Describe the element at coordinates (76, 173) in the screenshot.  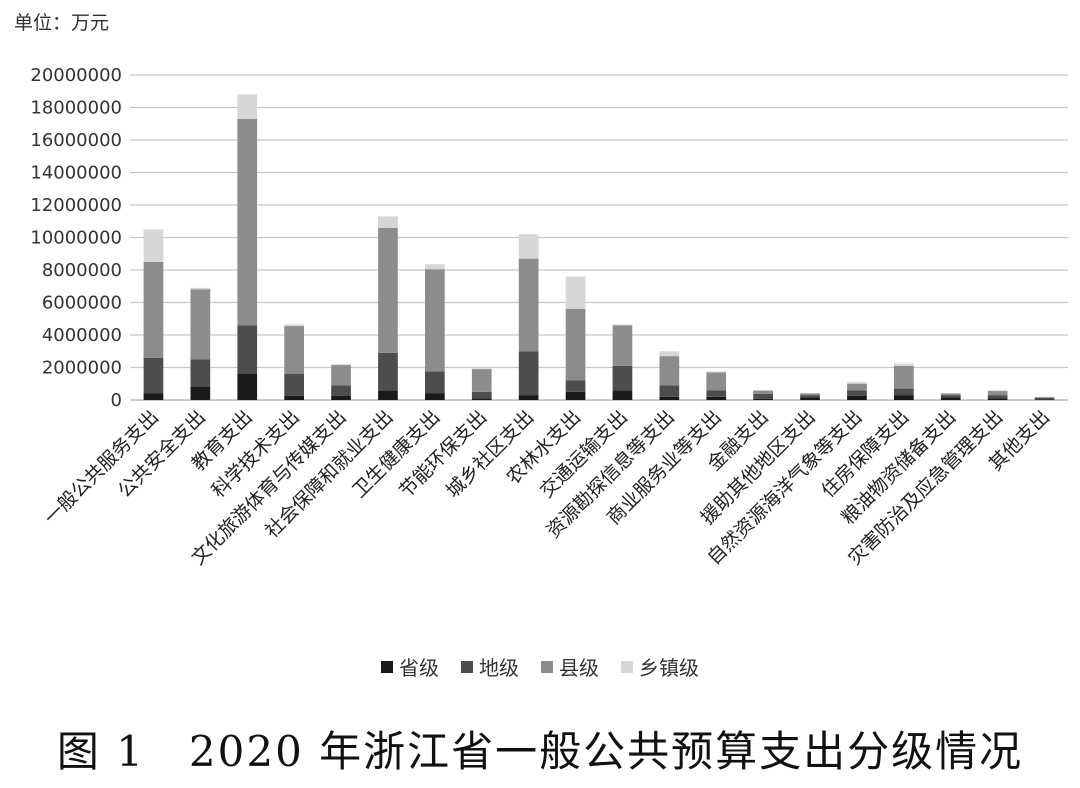
I see `y-tick-label: 14000000` at that location.